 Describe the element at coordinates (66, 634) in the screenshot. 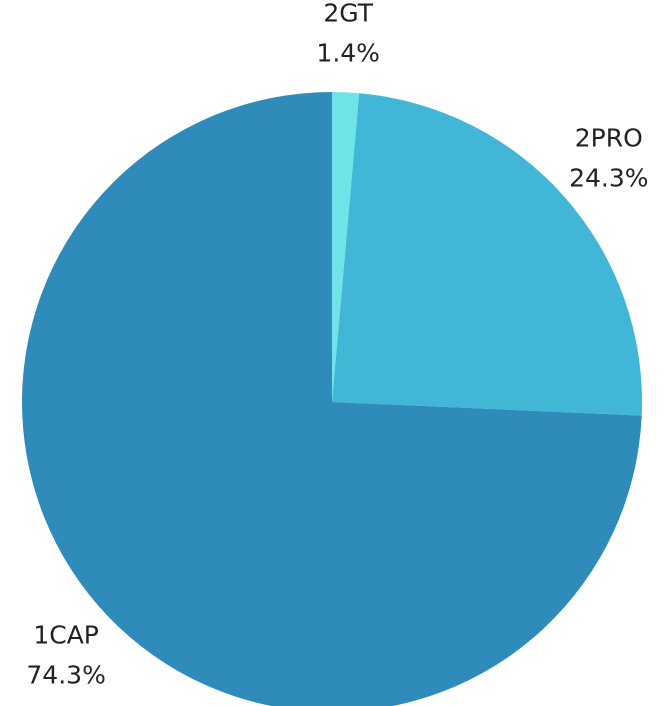

I see `slice-label: 1CAP` at that location.